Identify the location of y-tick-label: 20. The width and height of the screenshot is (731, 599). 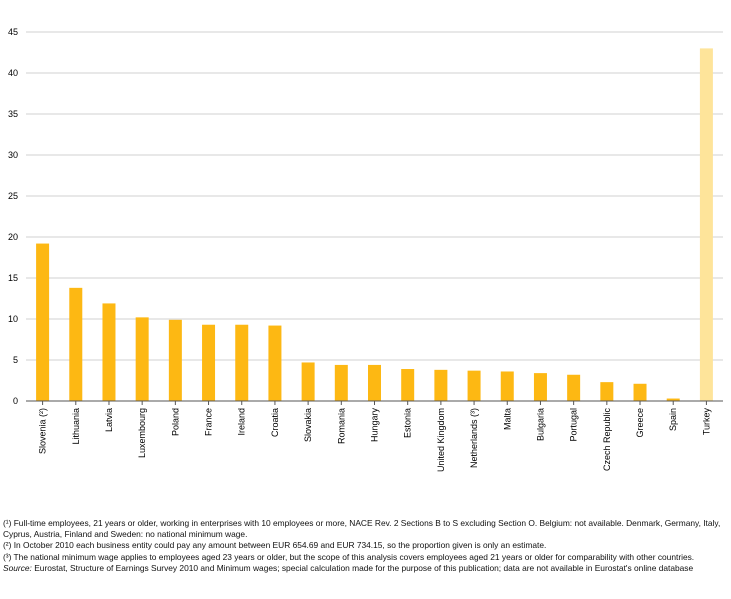
(13, 237).